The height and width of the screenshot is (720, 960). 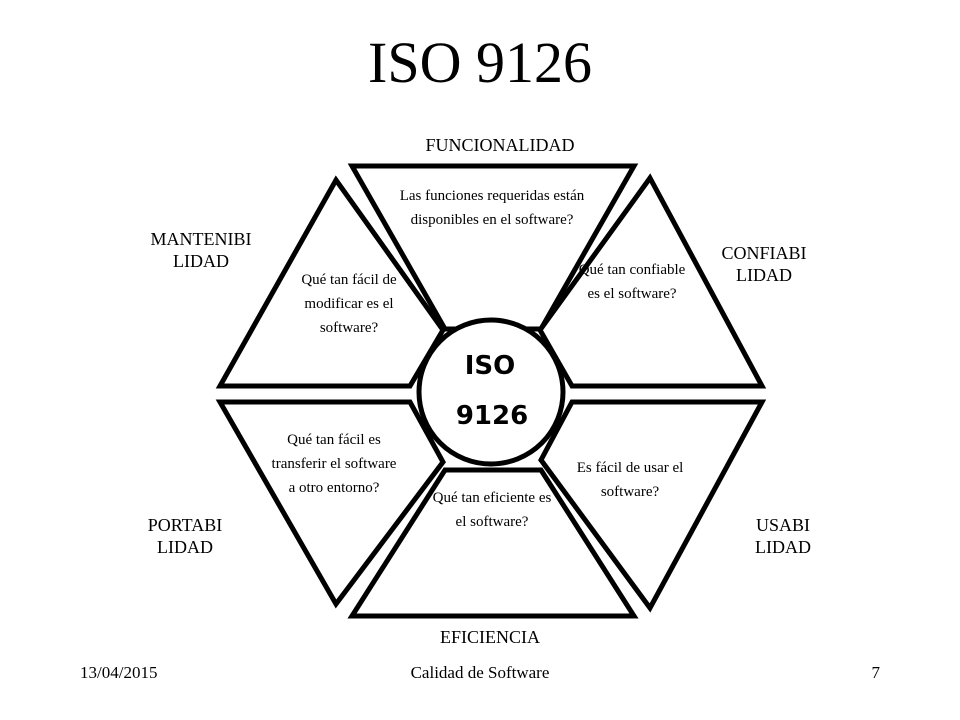 What do you see at coordinates (630, 480) in the screenshot?
I see `question-usabilidad: Es fácil de usar el software?` at bounding box center [630, 480].